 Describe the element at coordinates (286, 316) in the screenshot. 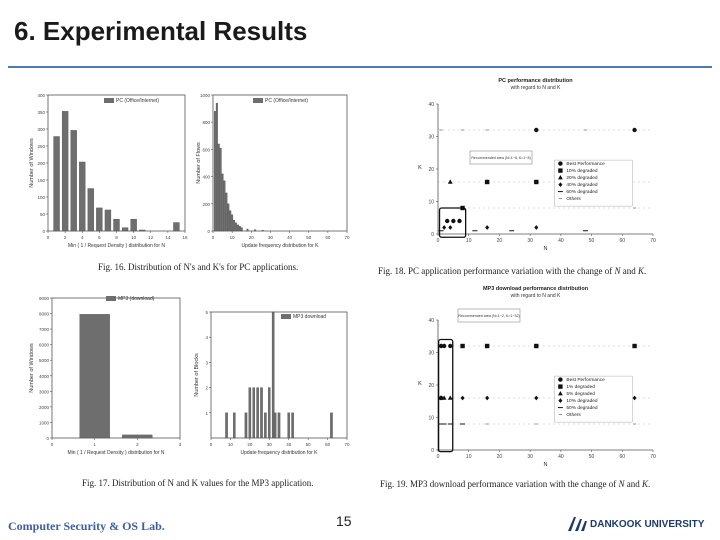

I see `legend-swatch` at that location.